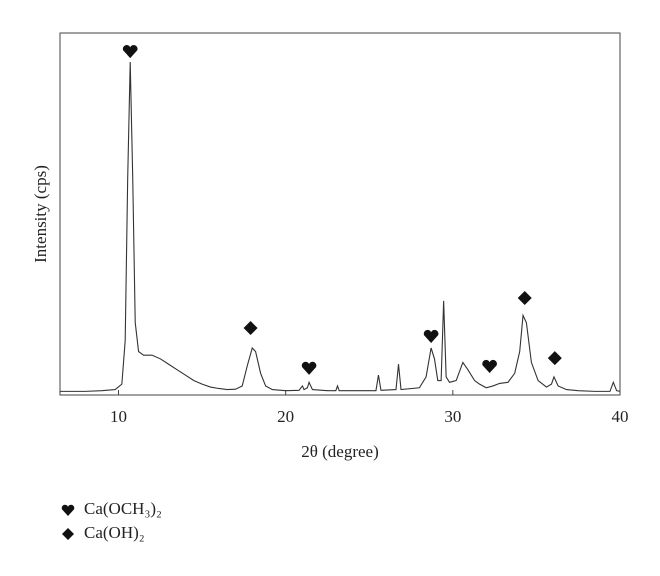 Image resolution: width=660 pixels, height=576 pixels. Describe the element at coordinates (118, 416) in the screenshot. I see `x-tick-label: 10` at that location.